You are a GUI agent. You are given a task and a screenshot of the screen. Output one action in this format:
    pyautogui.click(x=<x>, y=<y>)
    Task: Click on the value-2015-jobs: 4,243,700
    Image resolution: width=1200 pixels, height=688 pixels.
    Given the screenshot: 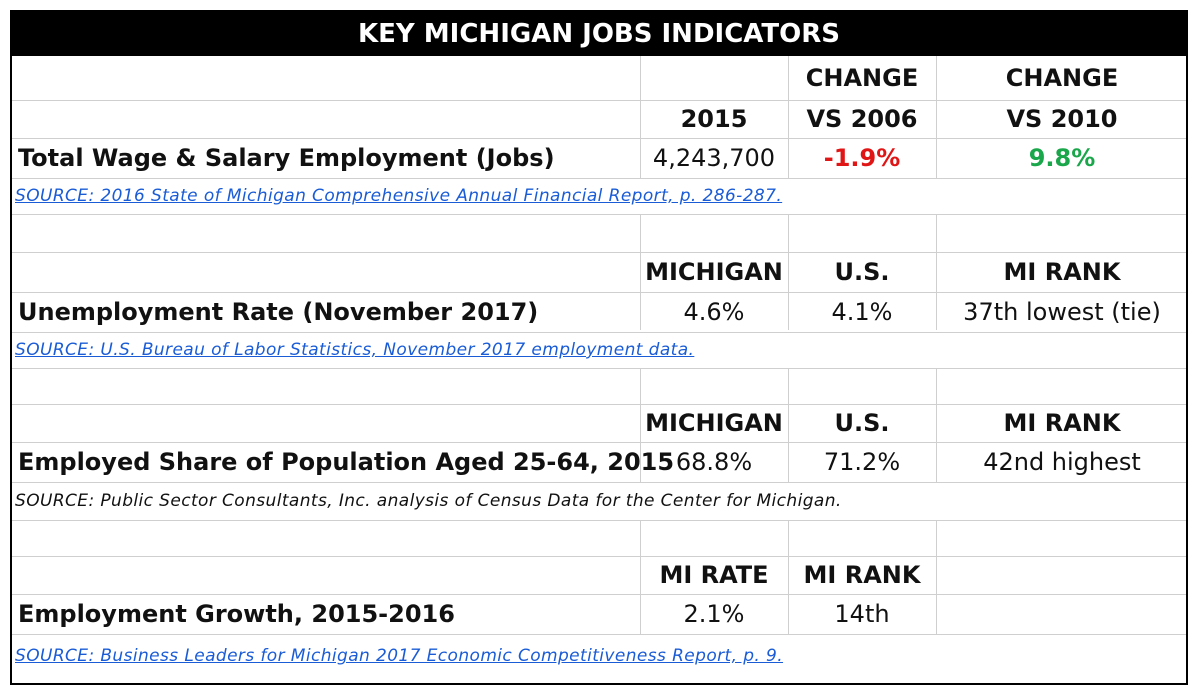 What is the action you would take?
    pyautogui.click(x=714, y=158)
    